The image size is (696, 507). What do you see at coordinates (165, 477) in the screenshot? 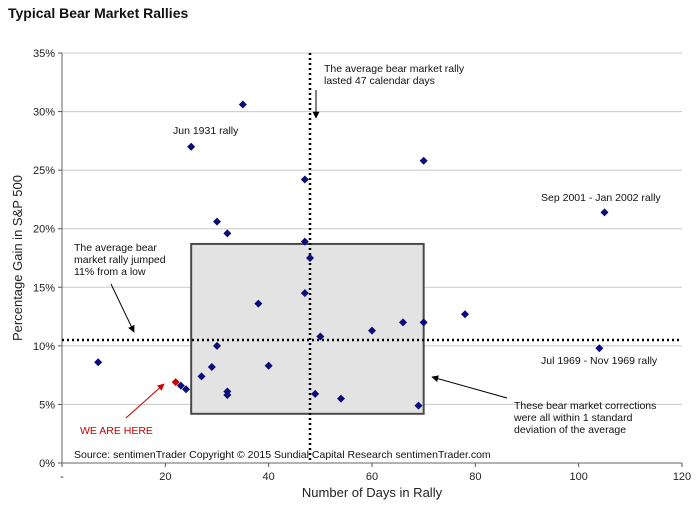
I see `x-tick-label: 20` at bounding box center [165, 477].